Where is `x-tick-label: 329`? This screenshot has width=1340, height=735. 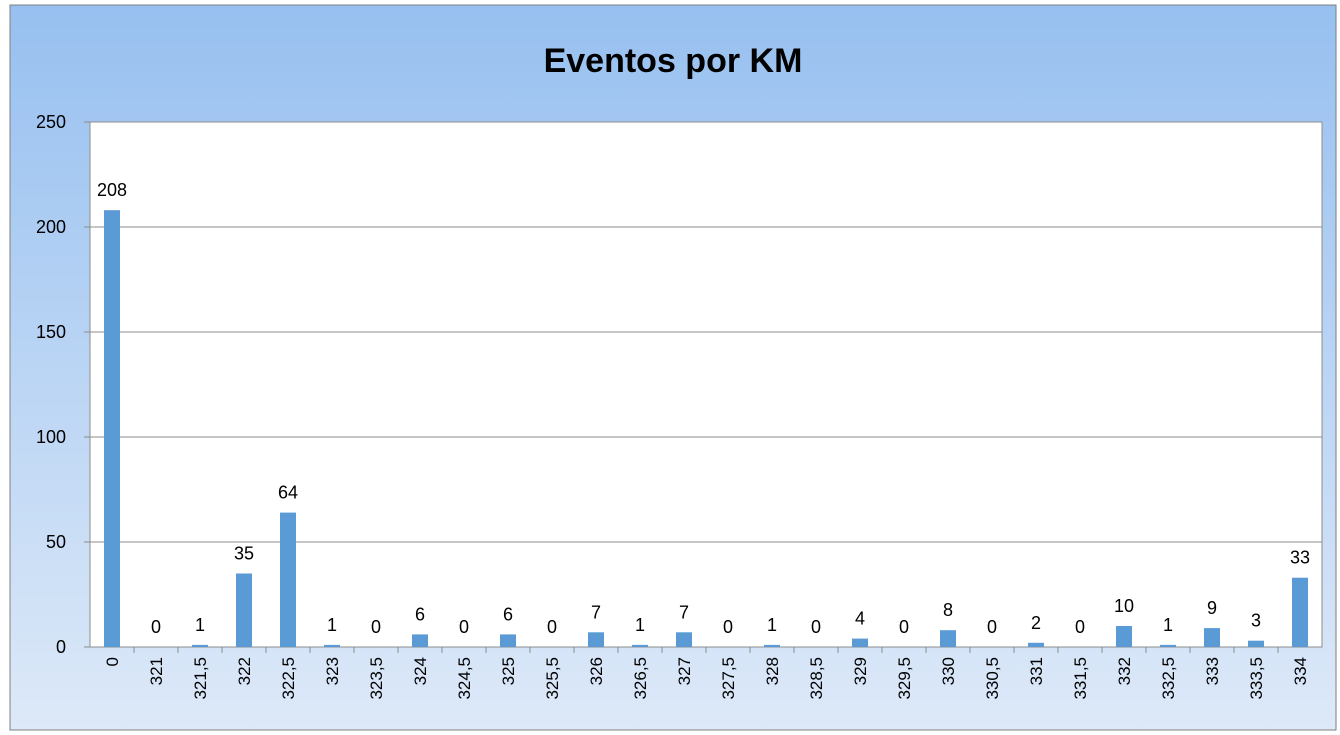 x-tick-label: 329 is located at coordinates (860, 671).